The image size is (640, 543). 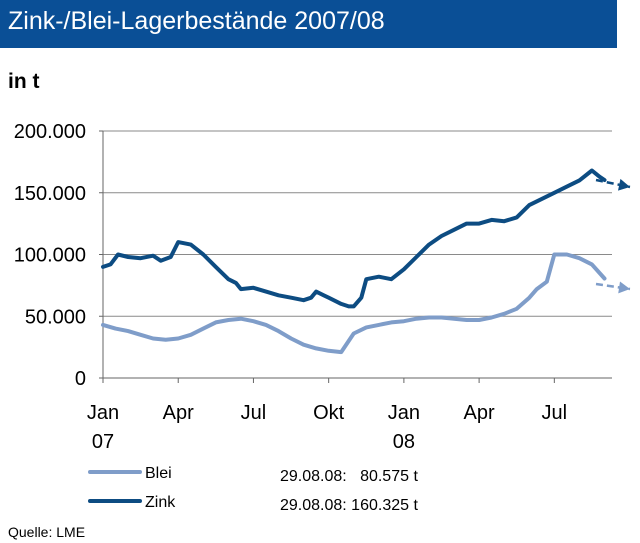 I want to click on y-tick-label: 50.000, so click(x=55, y=317).